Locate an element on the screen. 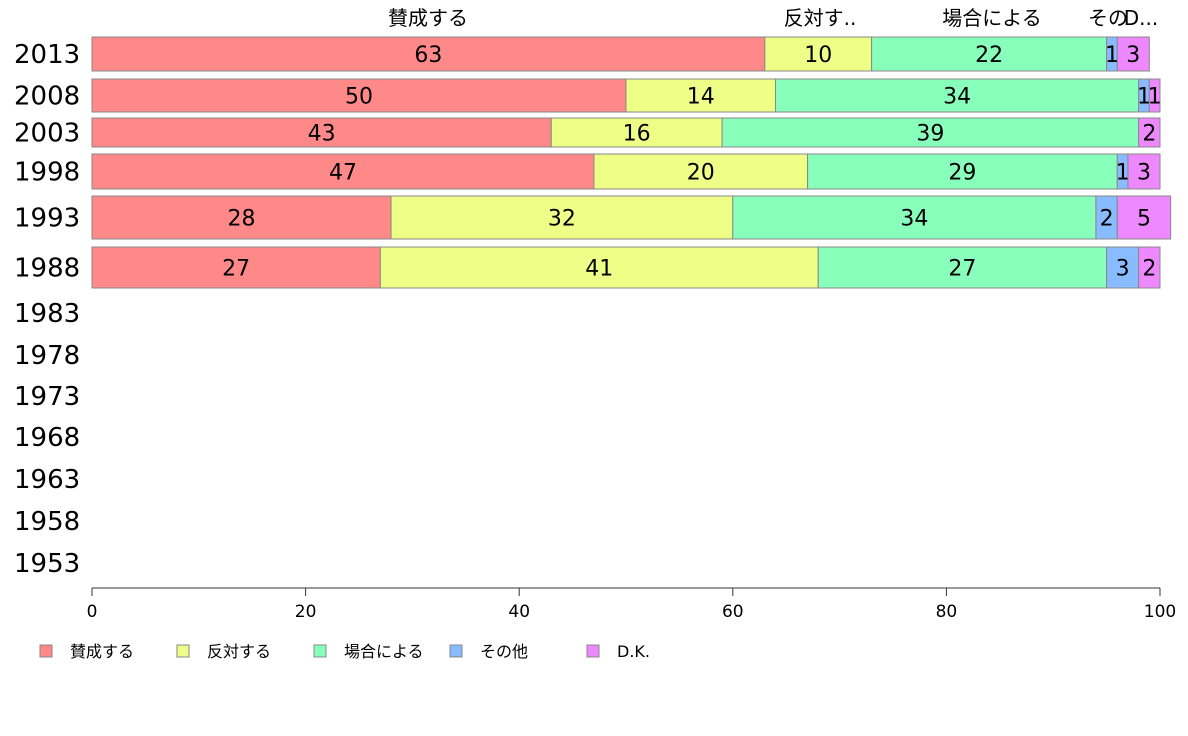 The image size is (1188, 736). legend: 賛成する 反対する 場合による その他 D.K. is located at coordinates (344, 651).